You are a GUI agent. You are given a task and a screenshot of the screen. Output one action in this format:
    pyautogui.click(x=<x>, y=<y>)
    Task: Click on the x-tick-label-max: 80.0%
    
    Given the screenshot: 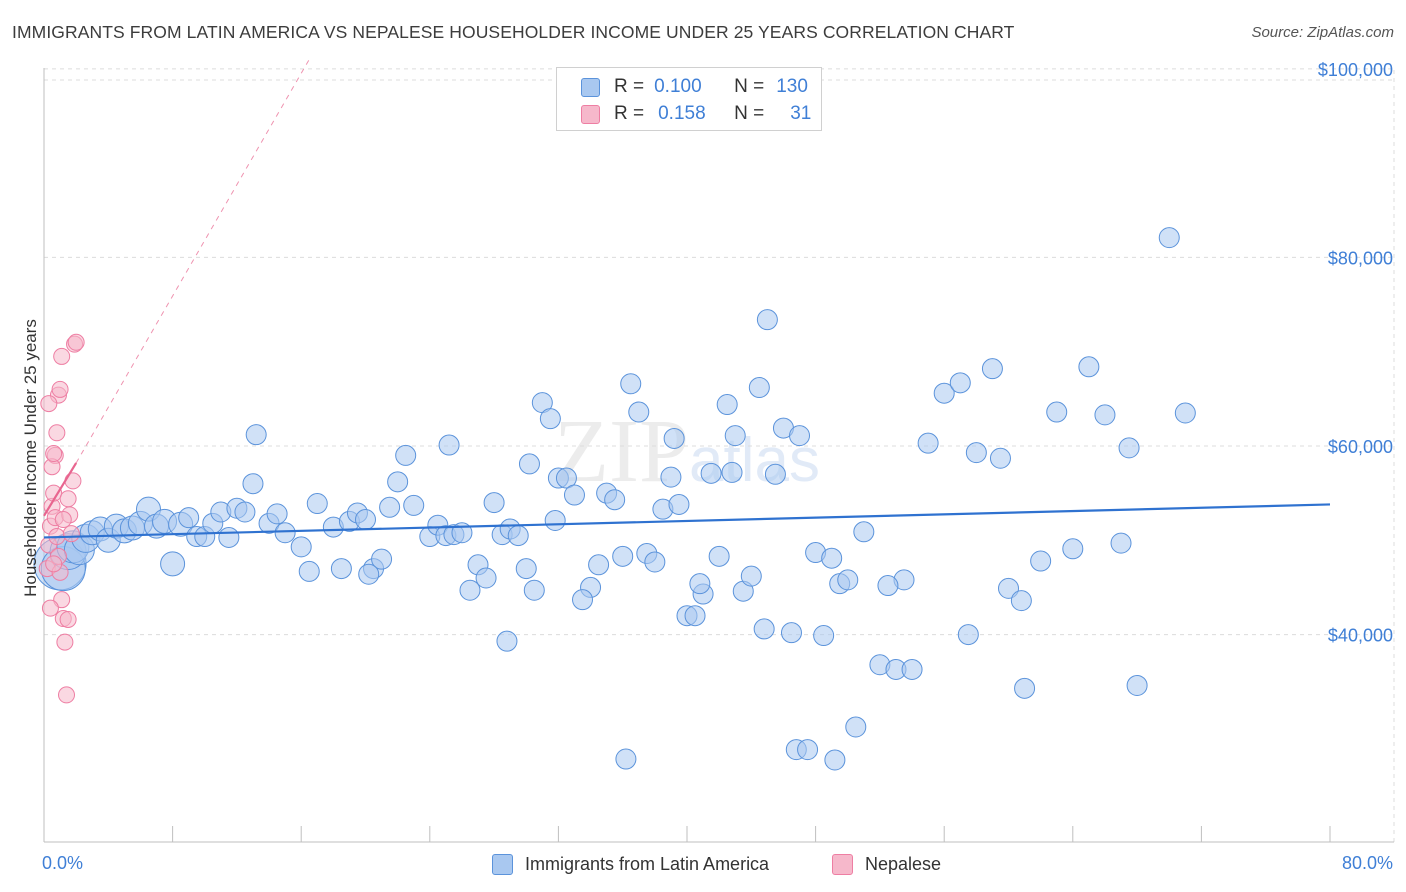 What is the action you would take?
    pyautogui.click(x=1367, y=863)
    